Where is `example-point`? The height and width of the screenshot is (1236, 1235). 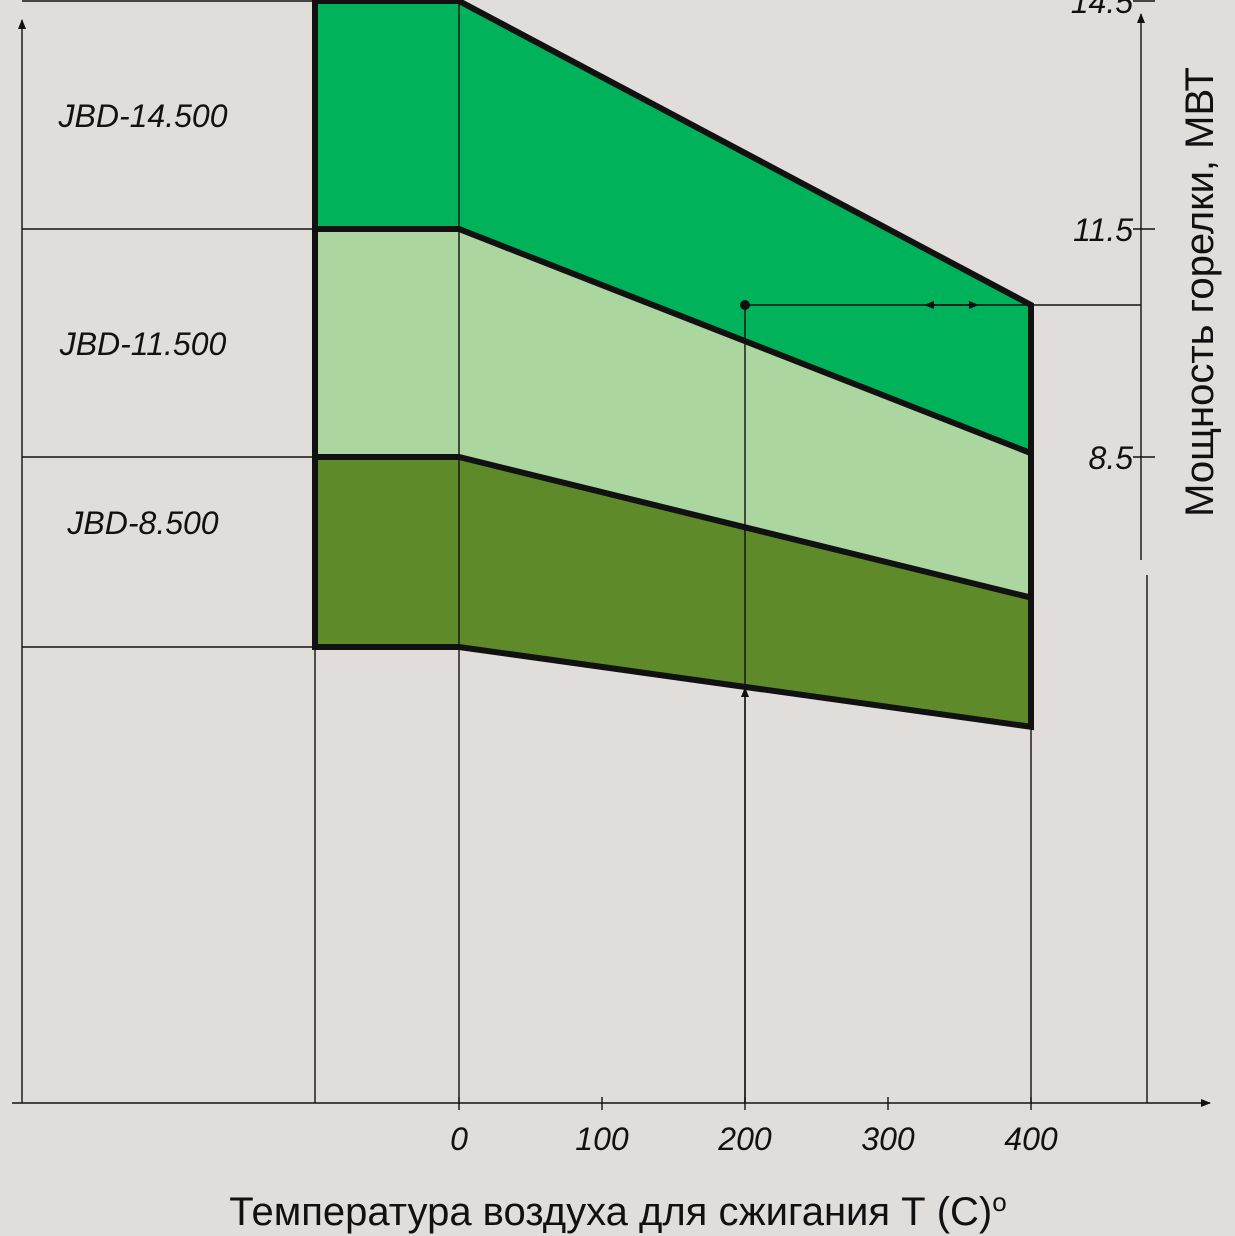
example-point is located at coordinates (745, 305).